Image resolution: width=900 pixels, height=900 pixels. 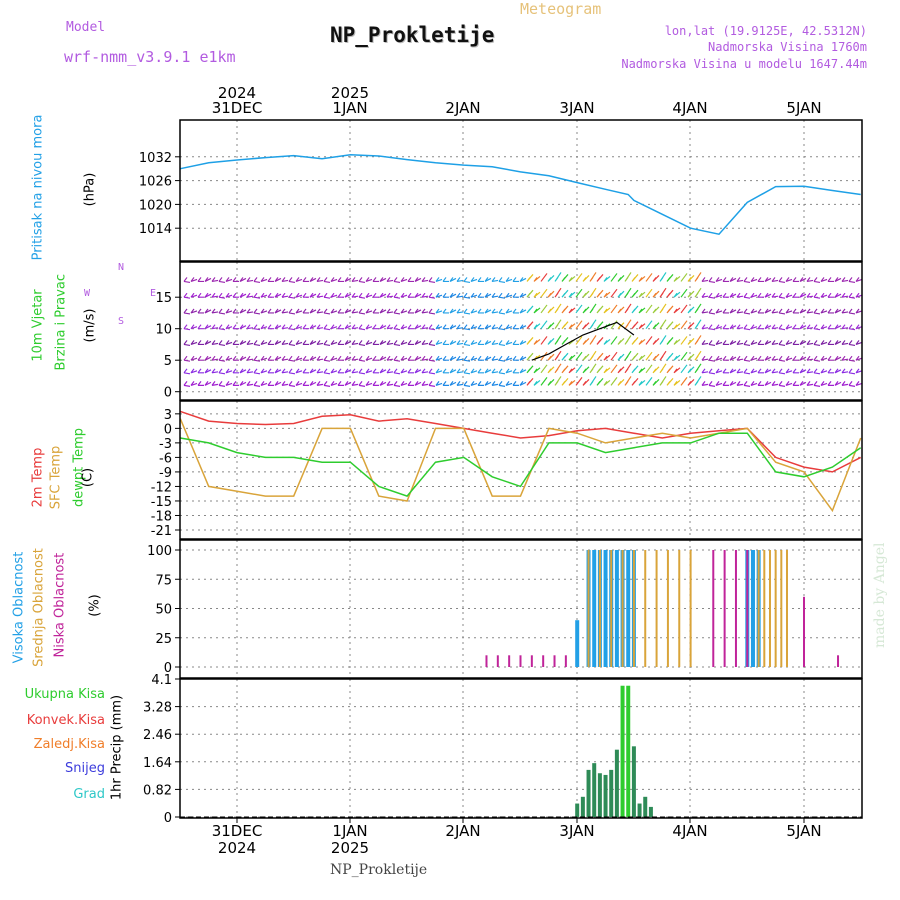 I want to click on top-day-label: 2JAN, so click(x=462, y=108).